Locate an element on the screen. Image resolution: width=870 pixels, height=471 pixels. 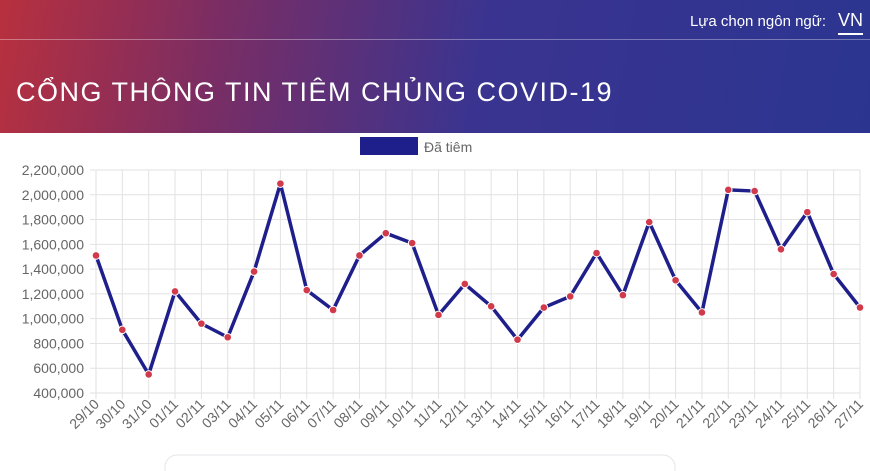
legend-swatch is located at coordinates (389, 146).